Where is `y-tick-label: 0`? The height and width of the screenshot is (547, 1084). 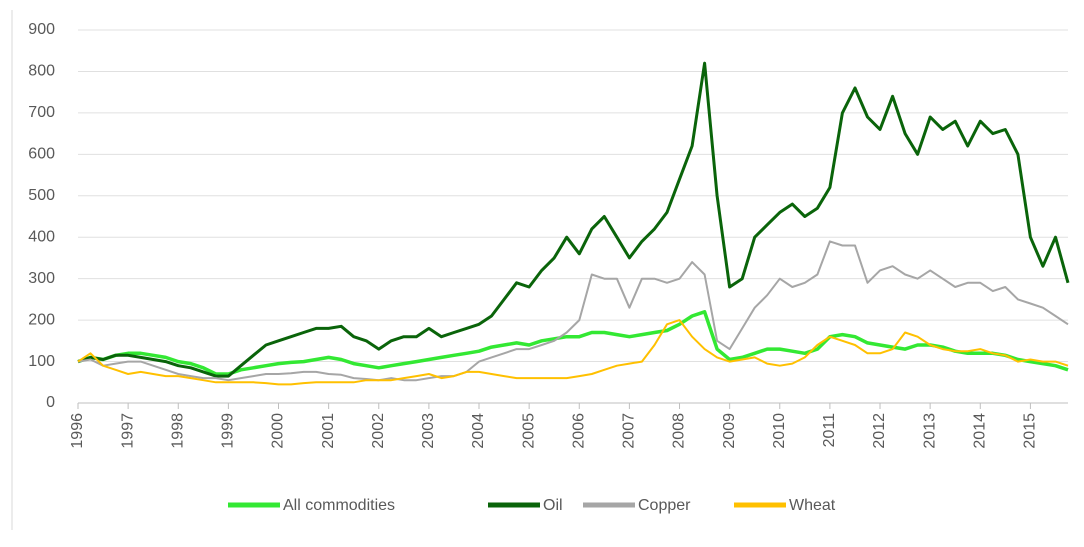
y-tick-label: 0 is located at coordinates (50, 402).